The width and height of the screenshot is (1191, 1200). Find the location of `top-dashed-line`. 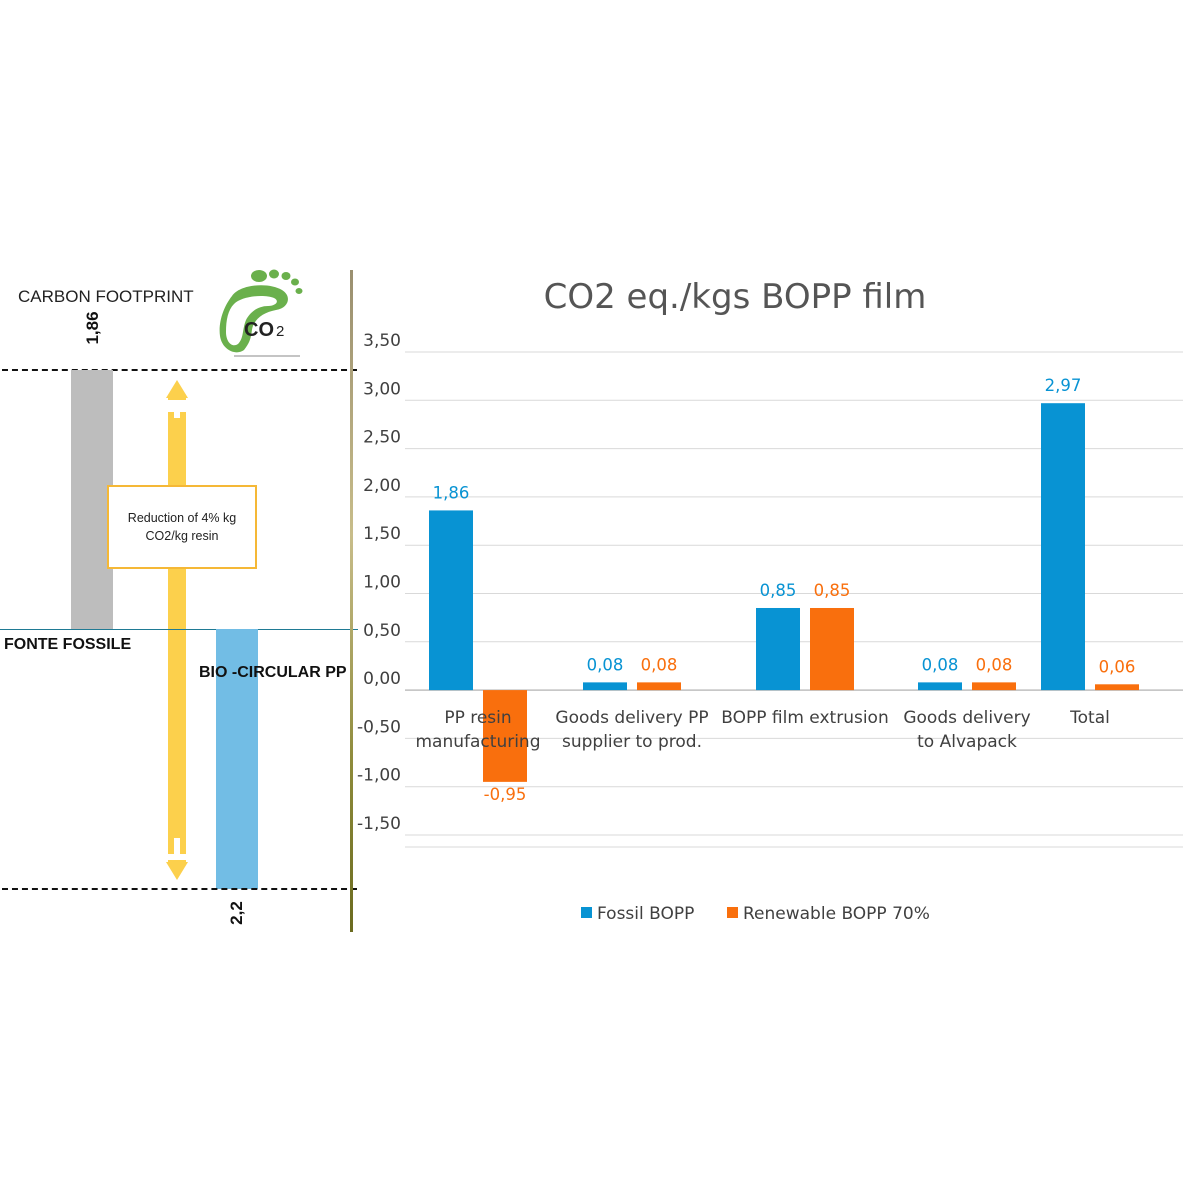

top-dashed-line is located at coordinates (179, 370).